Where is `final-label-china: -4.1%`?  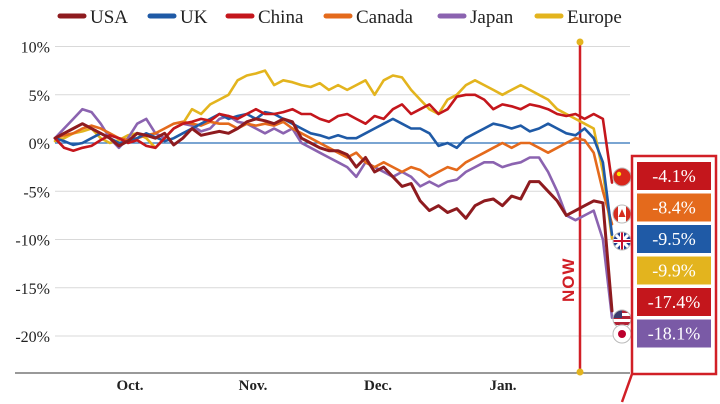 final-label-china: -4.1% is located at coordinates (674, 176).